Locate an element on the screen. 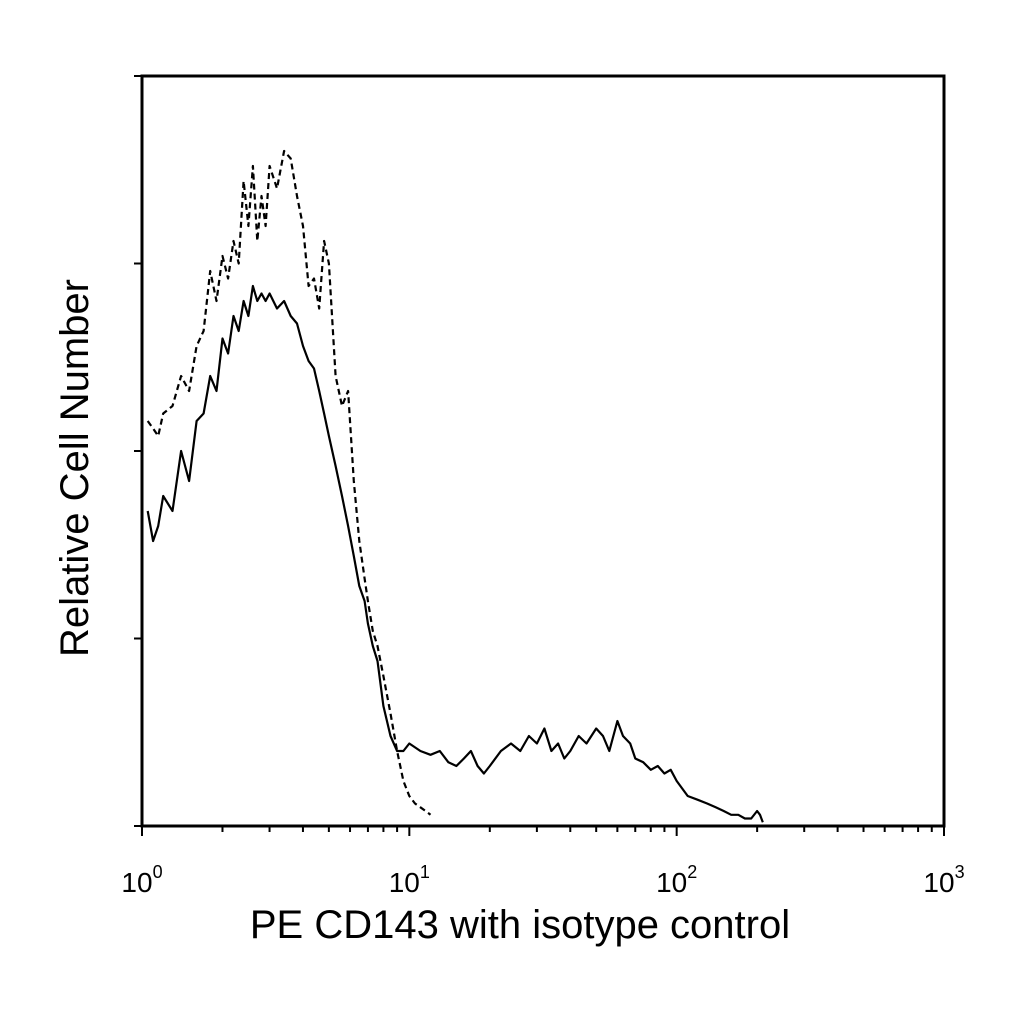  x-axis-tick-labels: 10⁰ 10¹ 10² 10³ is located at coordinates (542, 880).